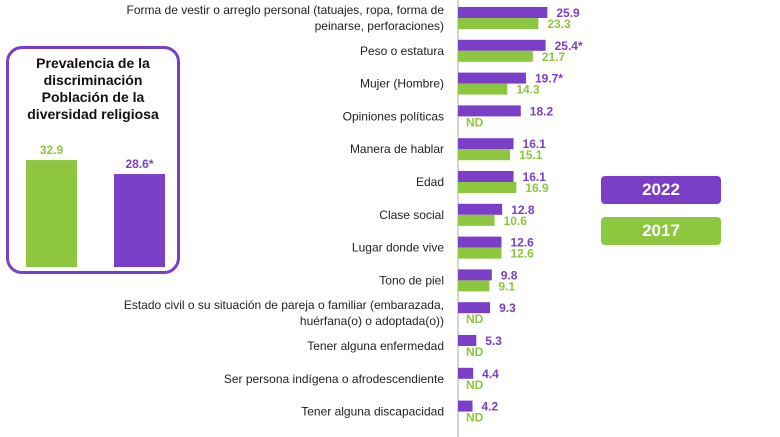 The height and width of the screenshot is (437, 780). What do you see at coordinates (489, 407) in the screenshot?
I see `data-label-2022: 4.2` at bounding box center [489, 407].